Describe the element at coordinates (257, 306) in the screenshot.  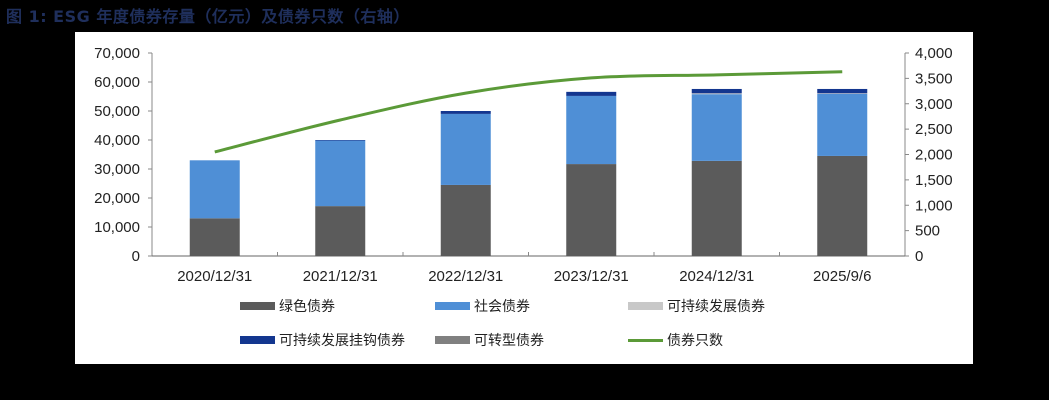
I see `legend-swatch-green-bond` at that location.